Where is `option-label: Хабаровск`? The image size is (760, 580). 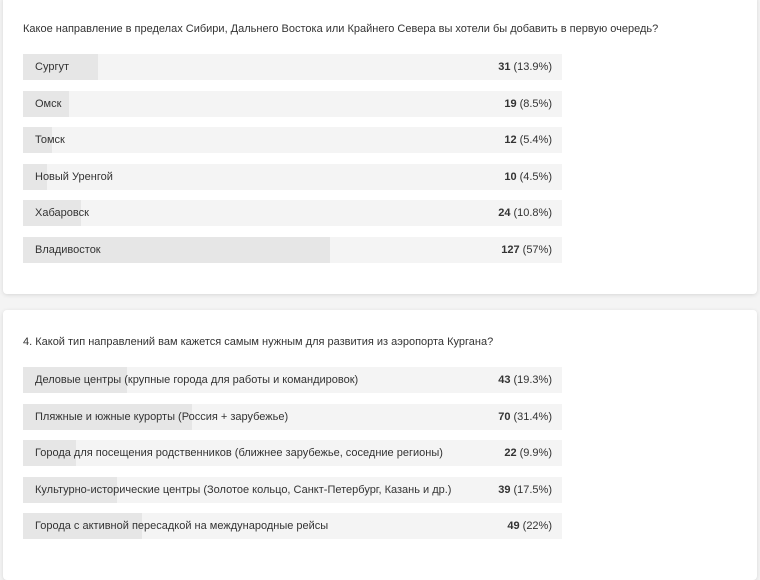
option-label: Хабаровск is located at coordinates (62, 213).